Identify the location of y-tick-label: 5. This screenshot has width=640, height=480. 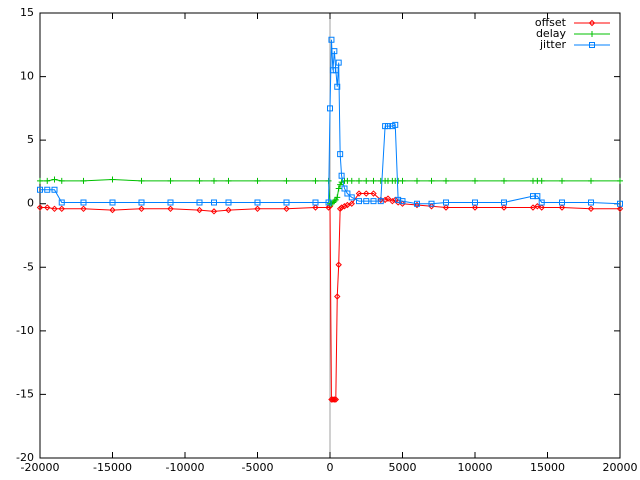
(30, 139).